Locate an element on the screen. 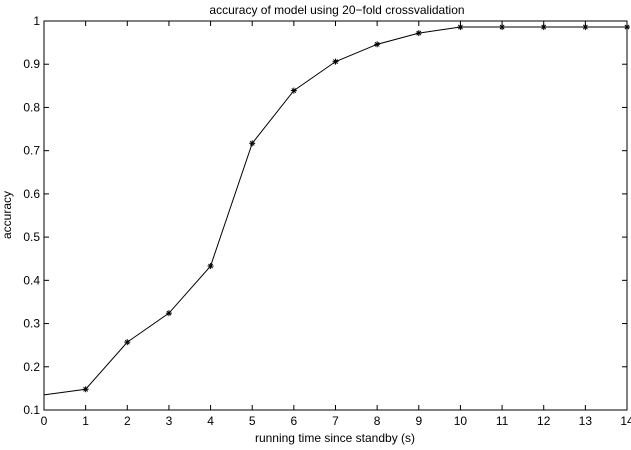 The image size is (631, 450). y-tick-label: 0.2 is located at coordinates (31, 367).